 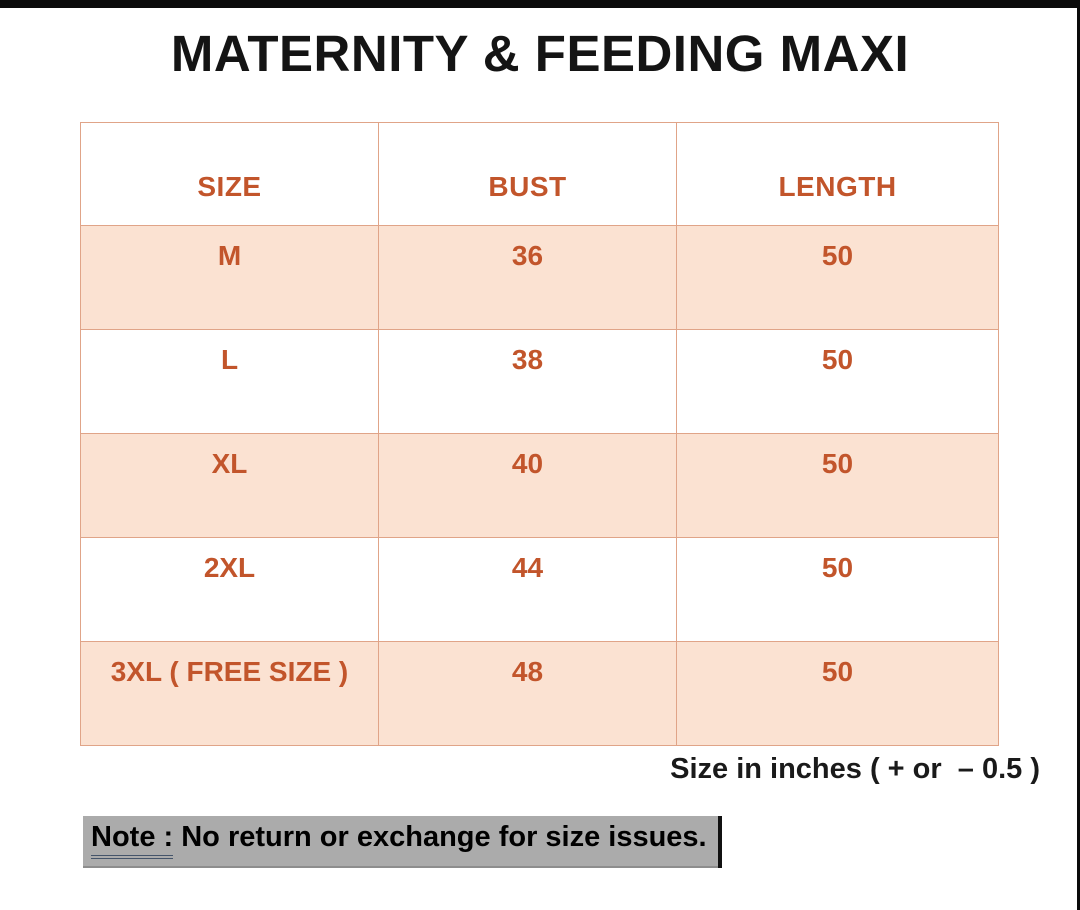 What do you see at coordinates (229, 277) in the screenshot?
I see `cell-size: M` at bounding box center [229, 277].